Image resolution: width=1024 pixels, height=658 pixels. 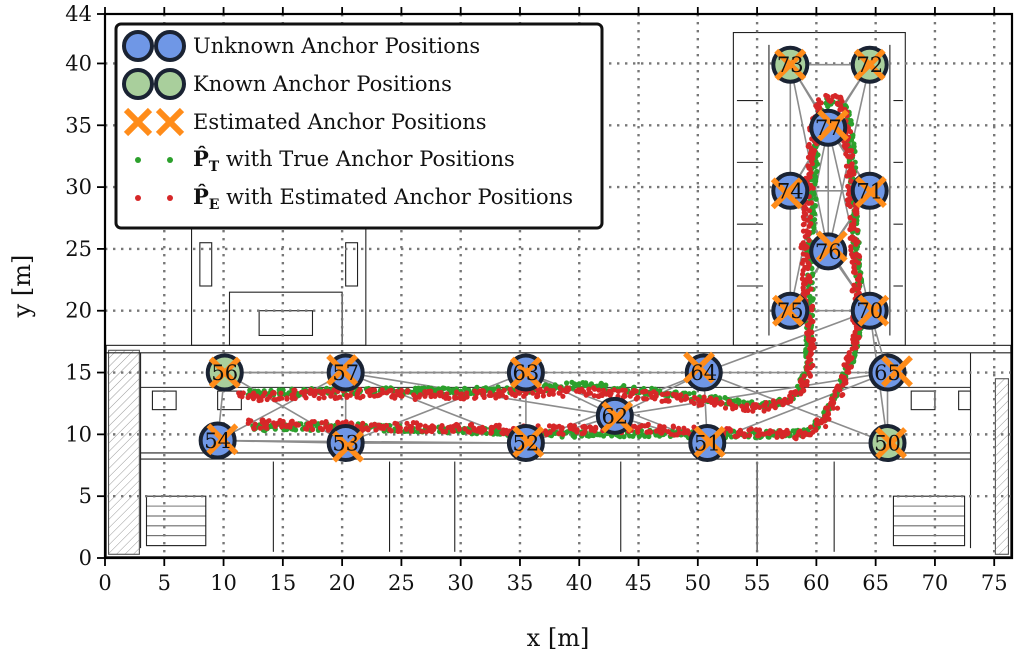 What do you see at coordinates (460, 583) in the screenshot?
I see `x-tick-label: 30` at bounding box center [460, 583].